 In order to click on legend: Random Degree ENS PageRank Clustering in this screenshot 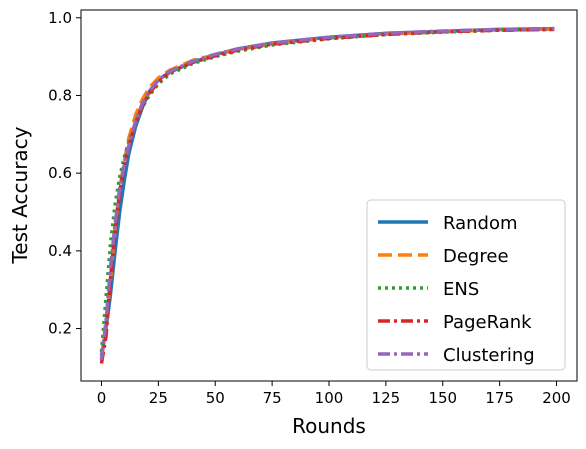, I will do `click(466, 285)`.